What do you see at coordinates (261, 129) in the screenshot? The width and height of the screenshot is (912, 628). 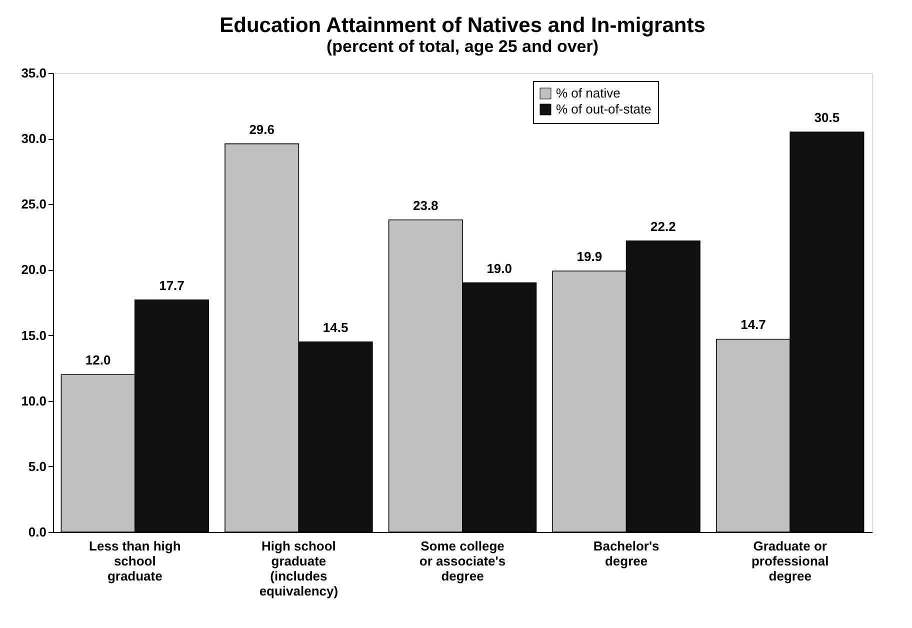 I see `data-label: 29.6` at bounding box center [261, 129].